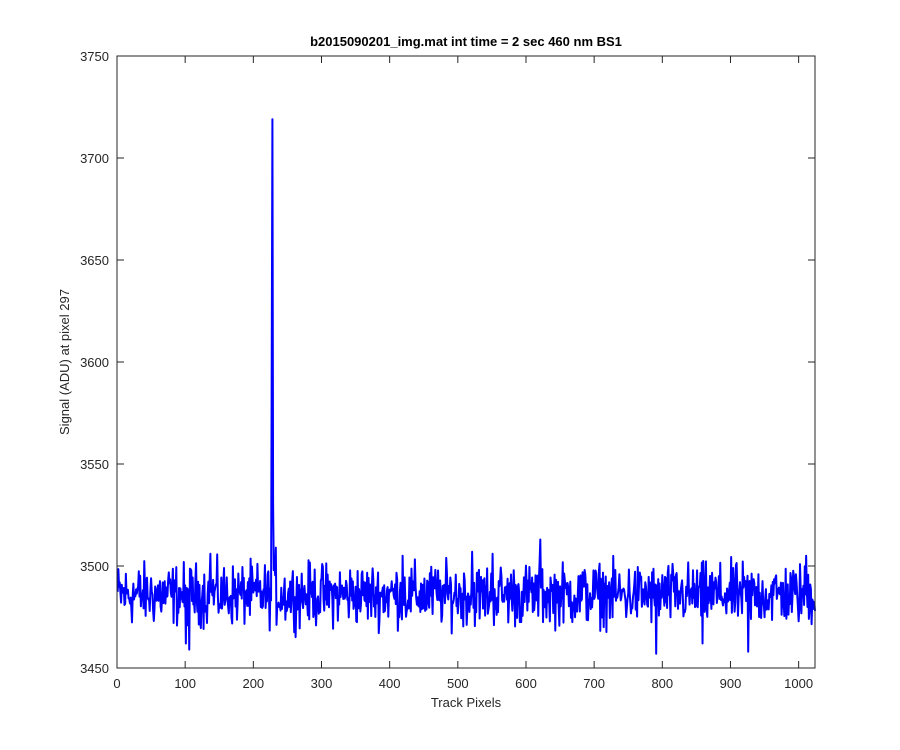  What do you see at coordinates (94, 668) in the screenshot?
I see `y-tick-label: 3450` at bounding box center [94, 668].